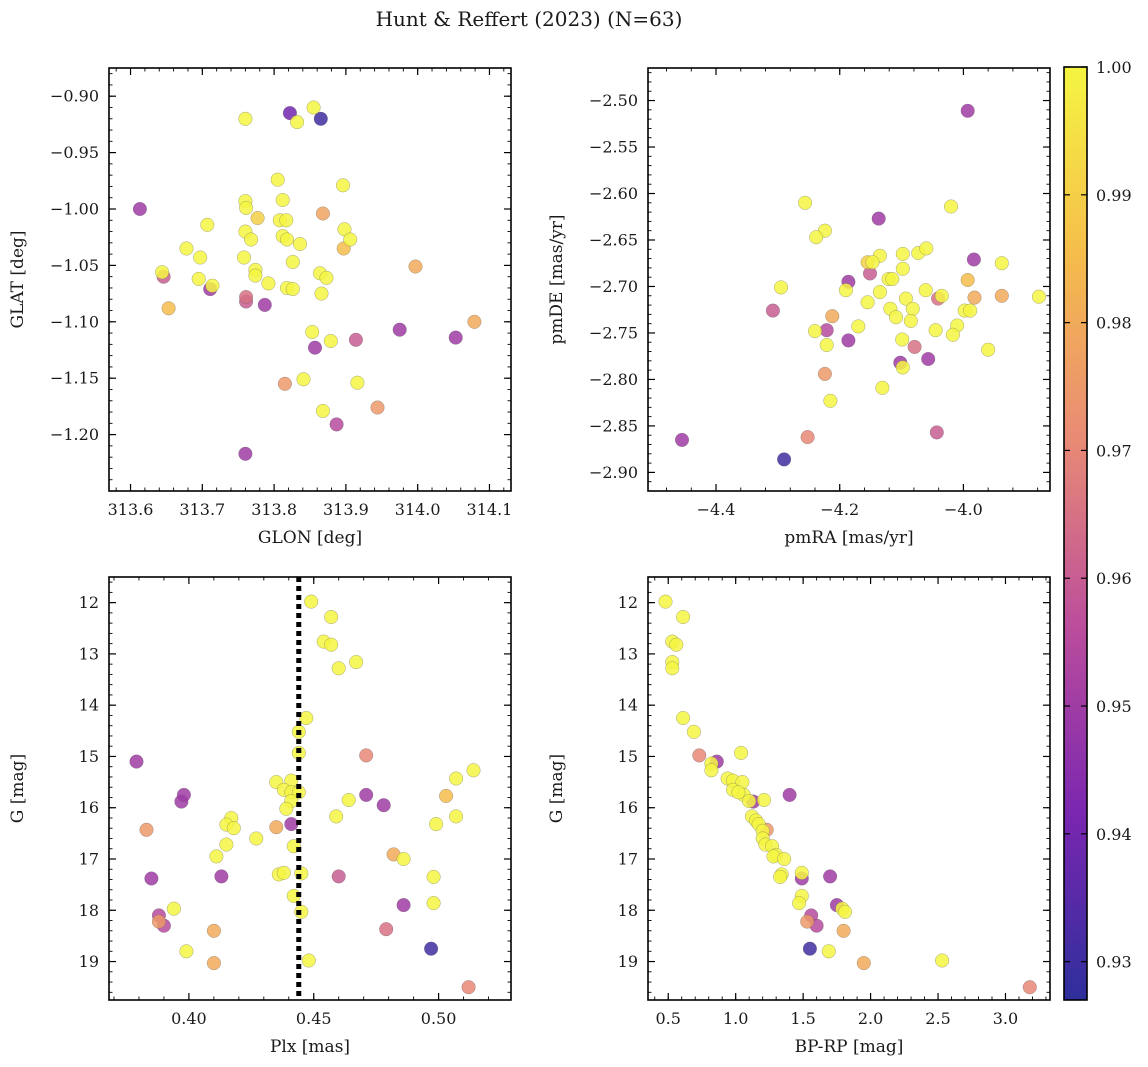 The image size is (1148, 1067). What do you see at coordinates (307, 280) in the screenshot?
I see `glon-glat-points` at bounding box center [307, 280].